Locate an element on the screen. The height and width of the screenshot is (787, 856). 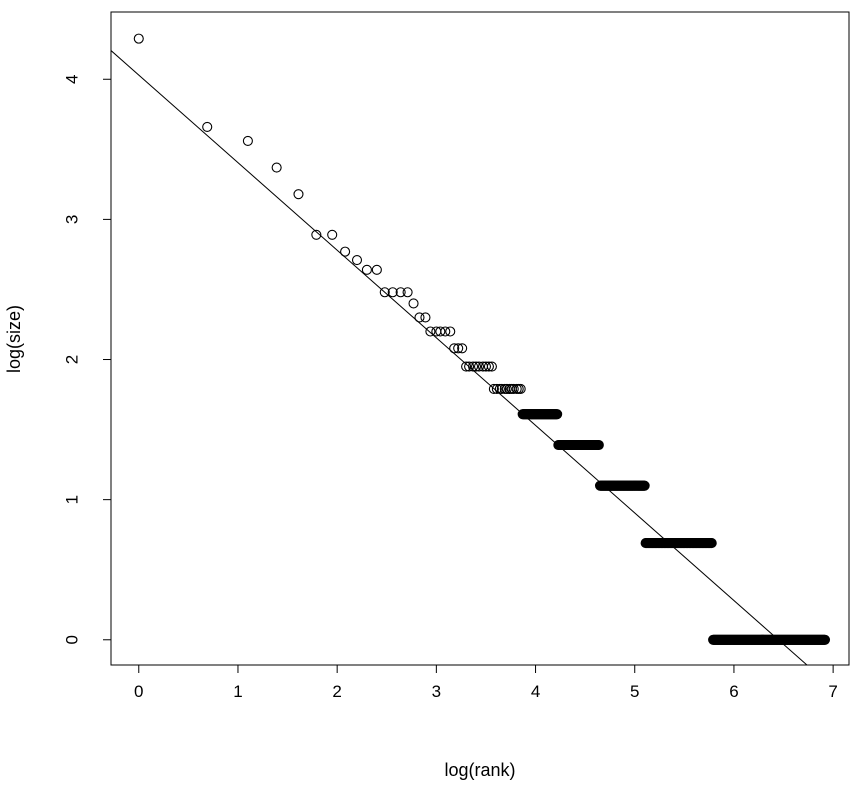
x-axis: 0 1 2 3 4 5 6 7 is located at coordinates (486, 682).